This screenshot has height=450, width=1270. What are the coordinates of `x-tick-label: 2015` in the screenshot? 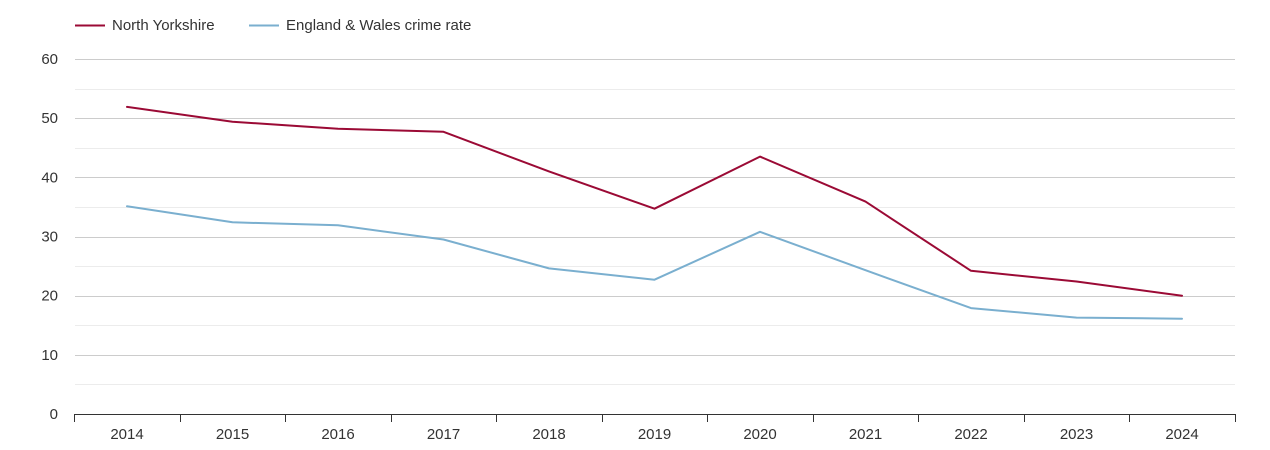 It's located at (232, 434).